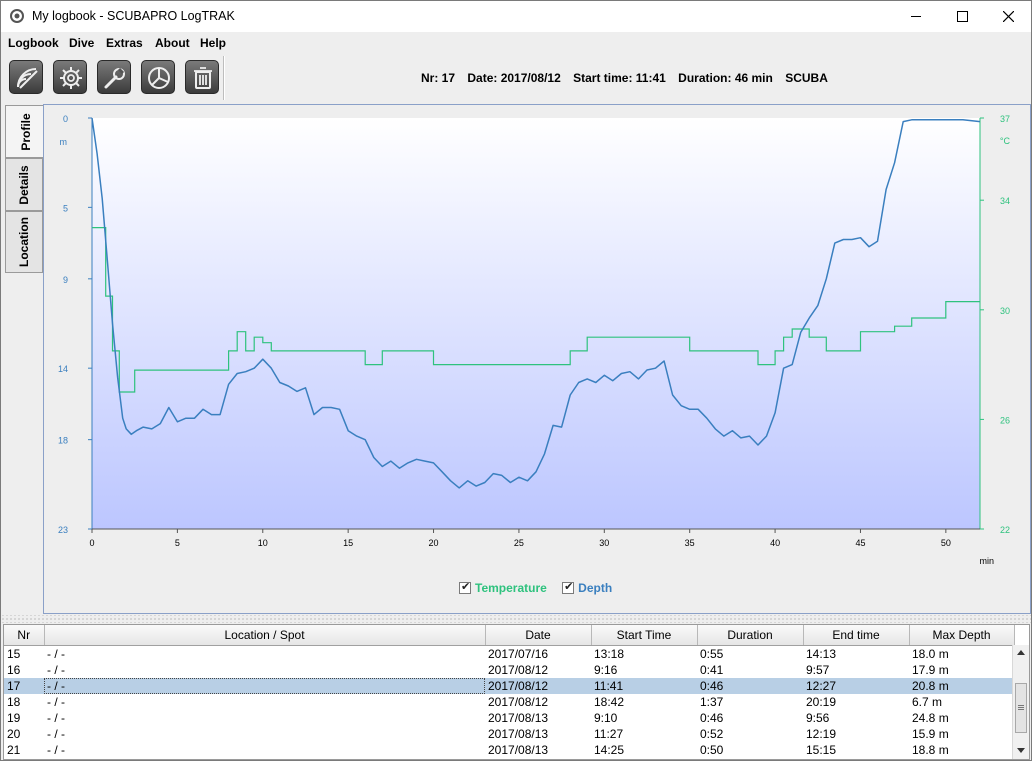  I want to click on cell-depth: 6.7 m, so click(927, 701).